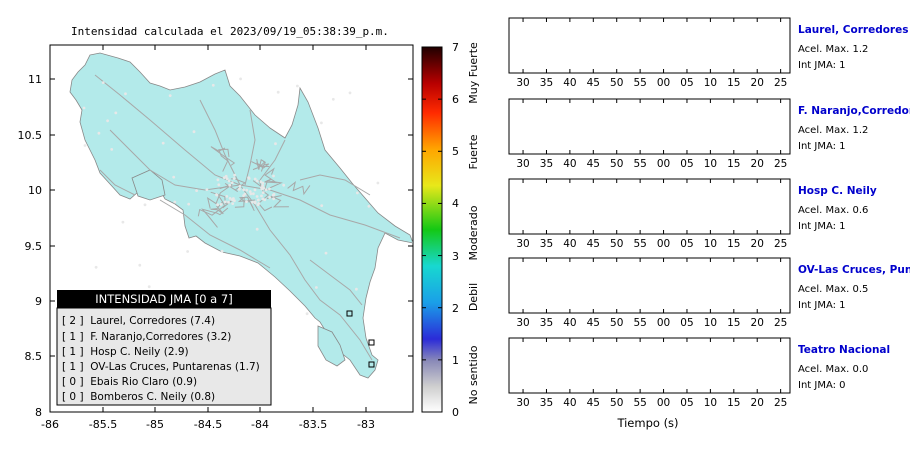  Describe the element at coordinates (138, 397) in the screenshot. I see `legend-item: [ 0 ] Bomberos C. Neily (0.8)` at that location.